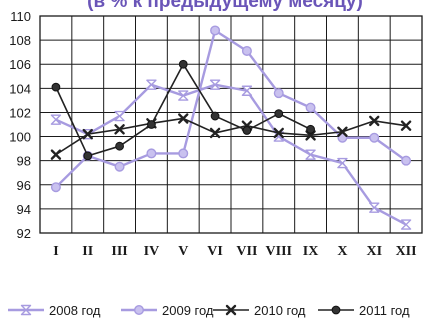  What do you see at coordinates (246, 251) in the screenshot?
I see `x-tick-label: VII` at bounding box center [246, 251].